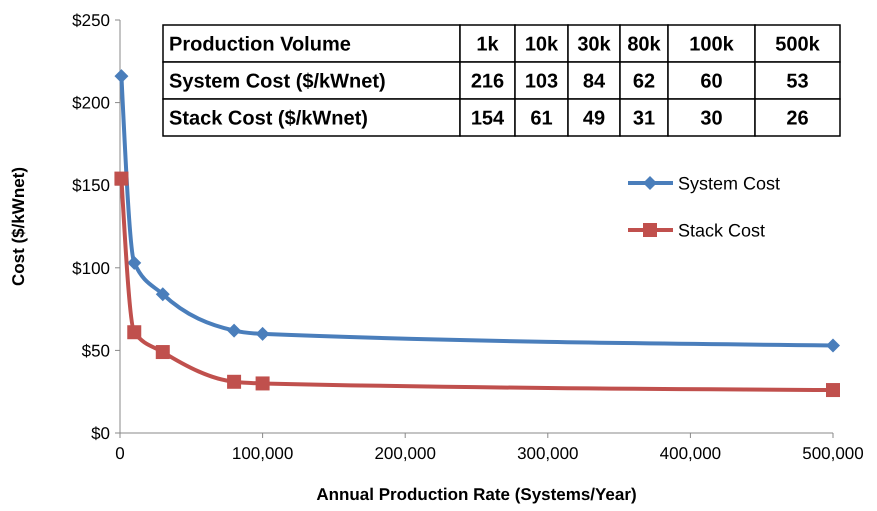 The width and height of the screenshot is (877, 511). Describe the element at coordinates (91, 103) in the screenshot. I see `y-tick-label: $200` at that location.